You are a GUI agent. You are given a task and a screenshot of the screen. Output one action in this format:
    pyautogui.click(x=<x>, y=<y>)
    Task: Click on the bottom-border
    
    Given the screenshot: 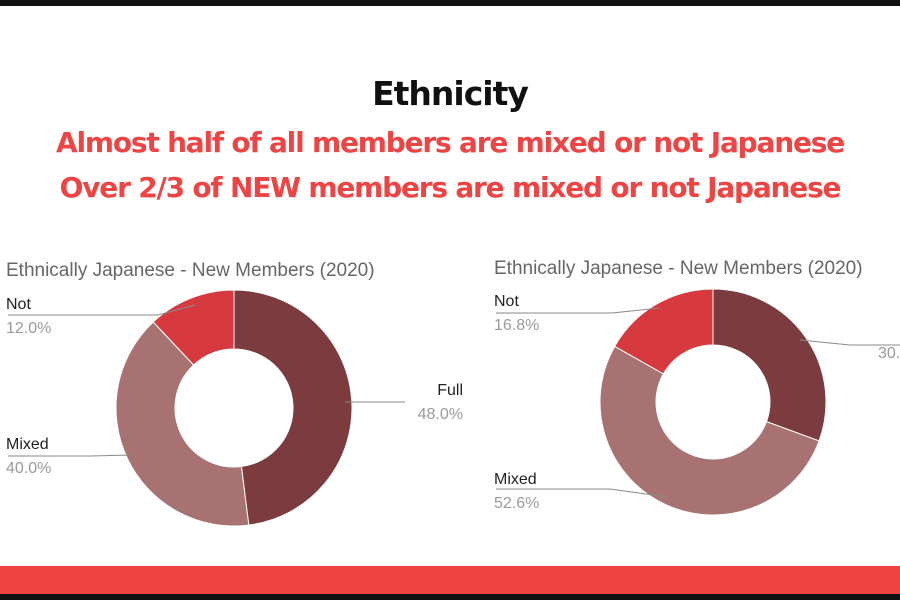 What is the action you would take?
    pyautogui.click(x=450, y=597)
    